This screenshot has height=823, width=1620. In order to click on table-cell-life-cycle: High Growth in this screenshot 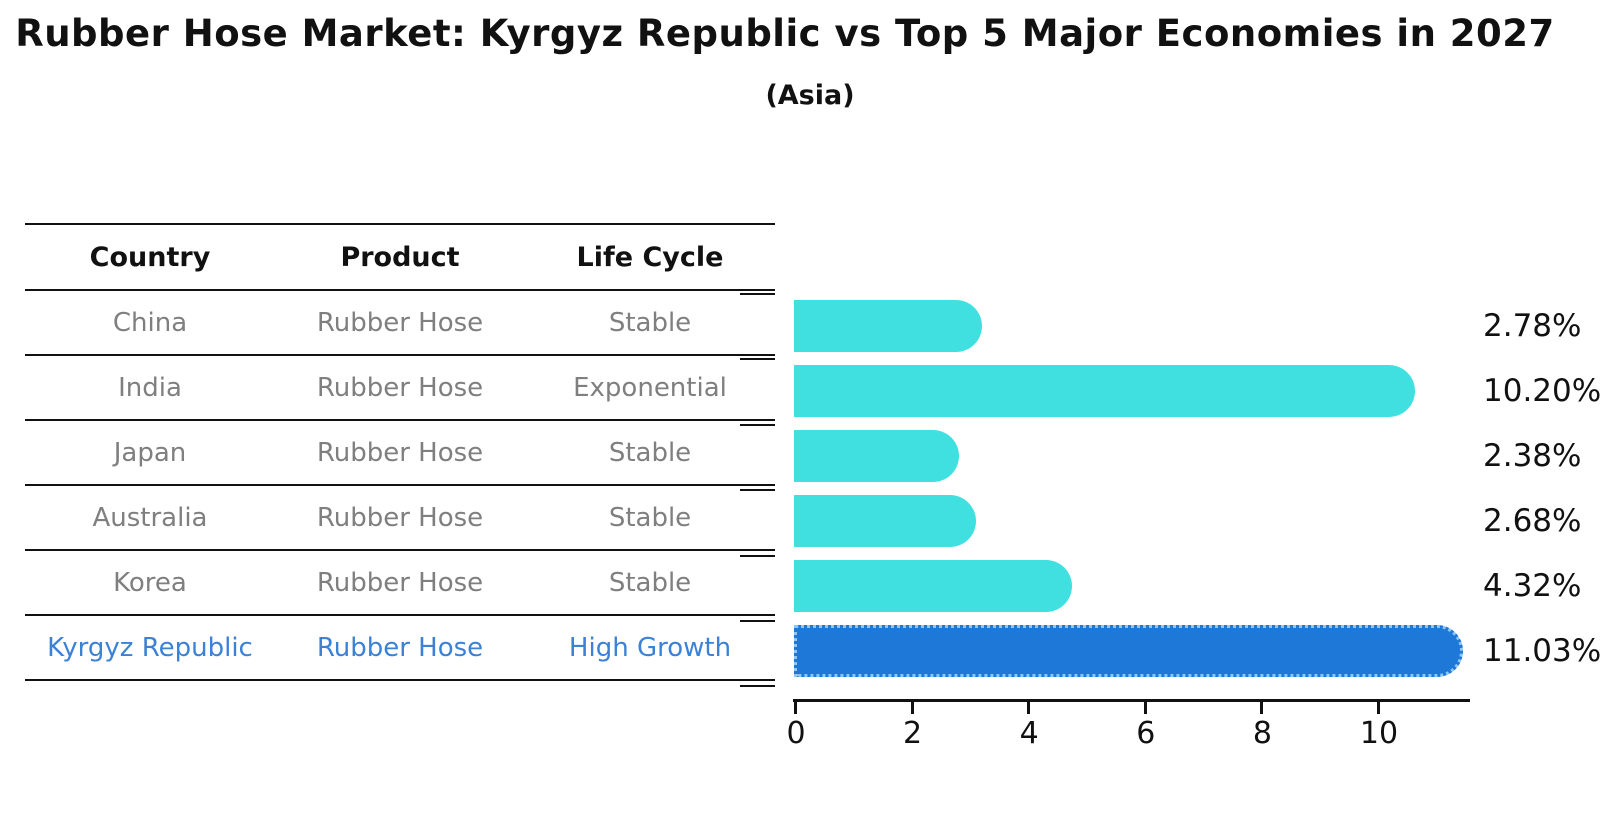, I will do `click(650, 647)`.